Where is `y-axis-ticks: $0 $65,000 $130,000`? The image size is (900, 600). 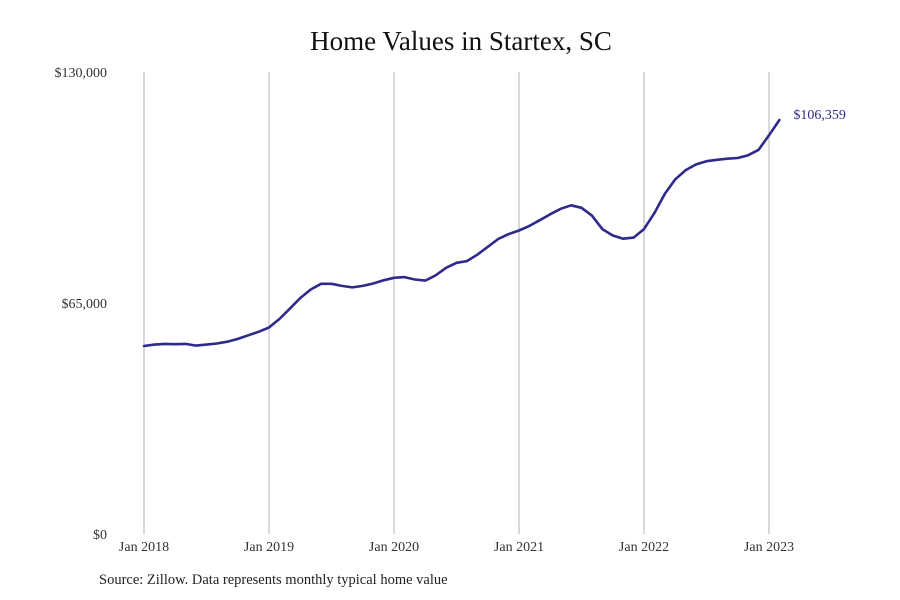
y-axis-ticks: $0 $65,000 $130,000 is located at coordinates (81, 304).